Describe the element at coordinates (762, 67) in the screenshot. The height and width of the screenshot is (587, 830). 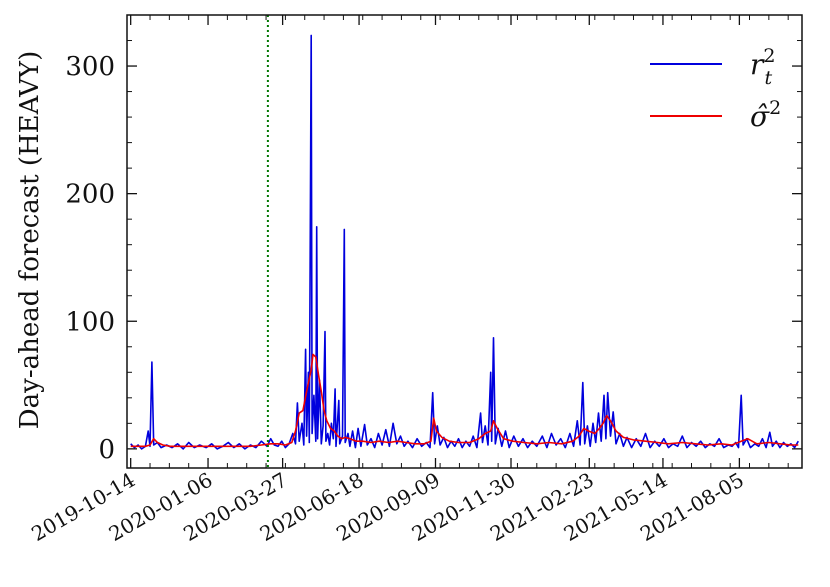
I see `legend-label-1: r2 t` at that location.